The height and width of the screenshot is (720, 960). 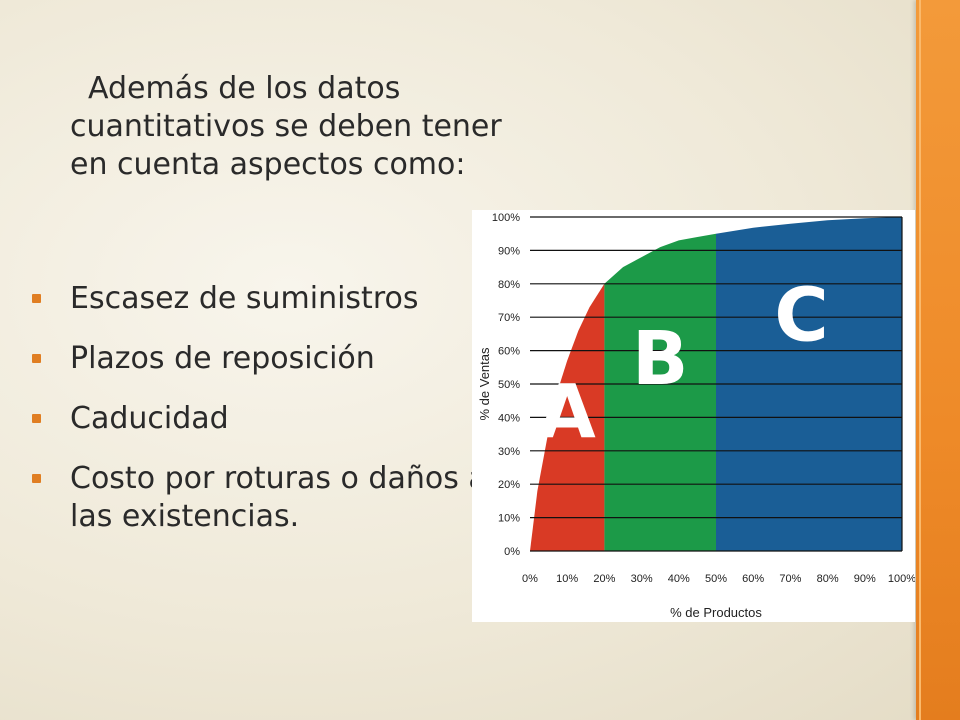 What do you see at coordinates (790, 579) in the screenshot?
I see `x-tick-label: 70%` at bounding box center [790, 579].